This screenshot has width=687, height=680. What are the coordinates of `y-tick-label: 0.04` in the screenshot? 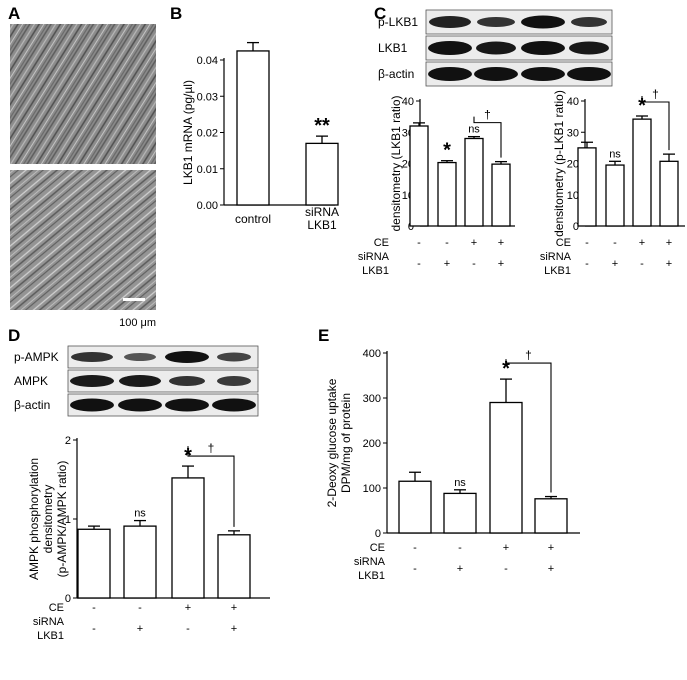 It's located at (207, 61).